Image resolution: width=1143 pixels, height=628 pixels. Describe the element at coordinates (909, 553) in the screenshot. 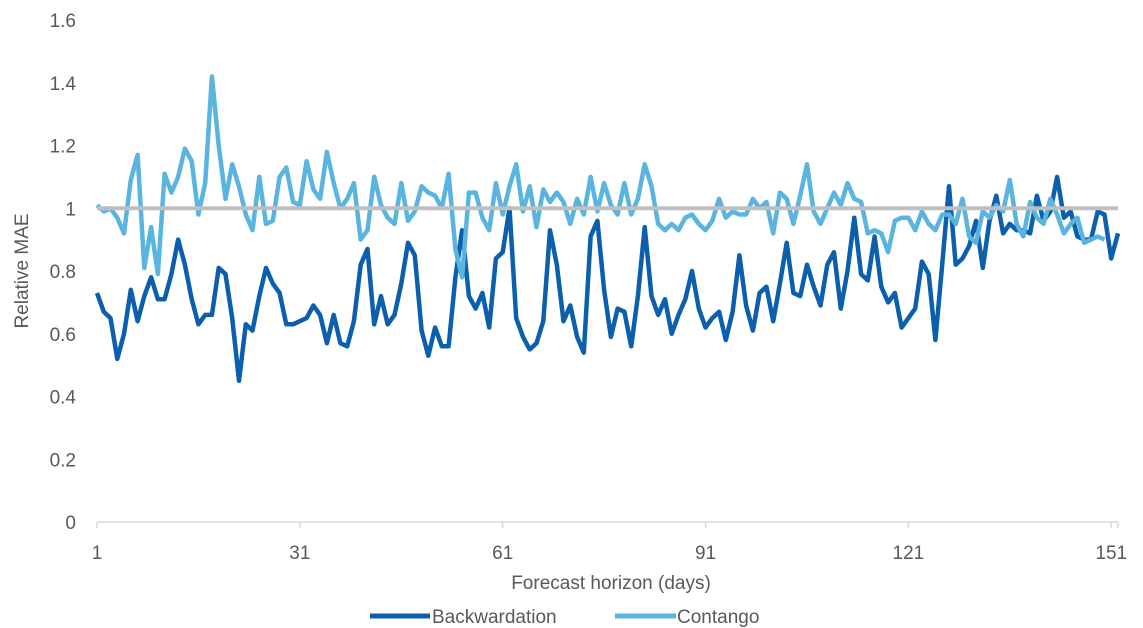

I see `x-tick-label: 121` at that location.